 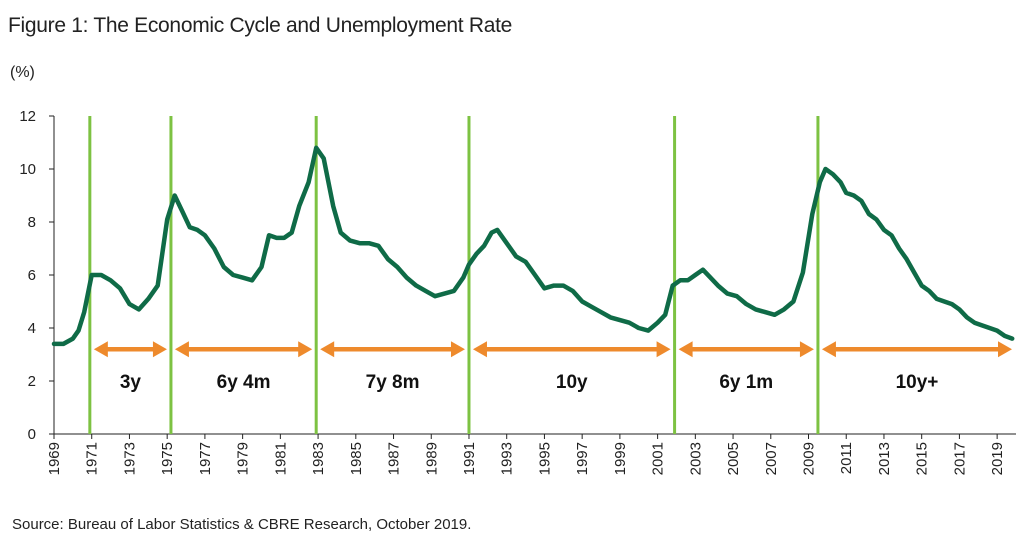 I want to click on x-tick-label: 2001, so click(x=658, y=458).